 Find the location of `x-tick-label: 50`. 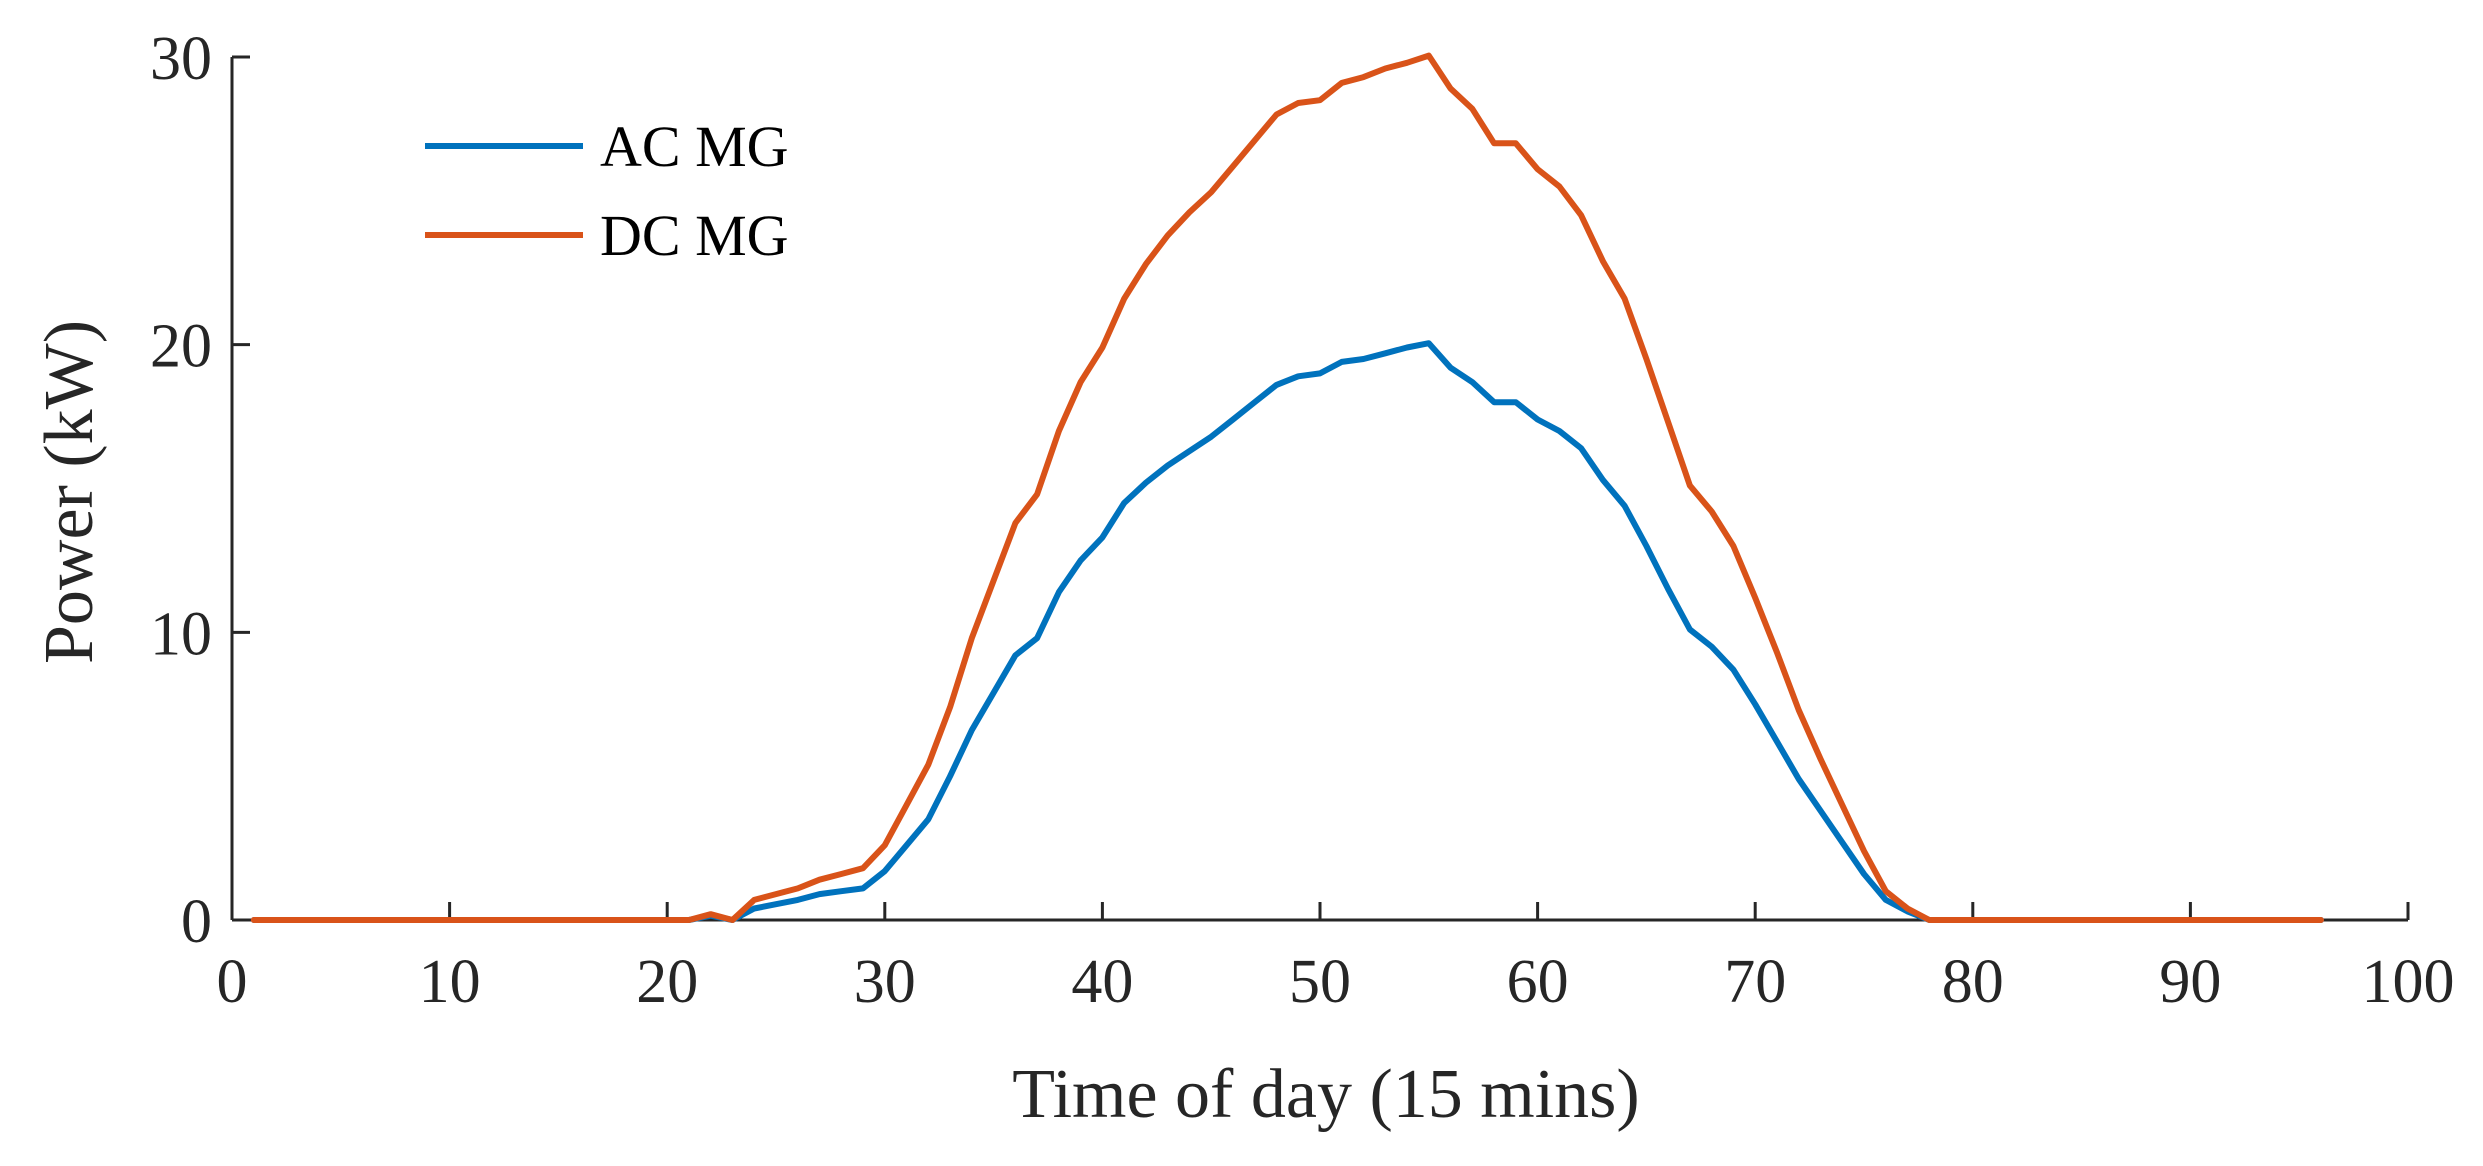

x-tick-label: 50 is located at coordinates (1320, 982).